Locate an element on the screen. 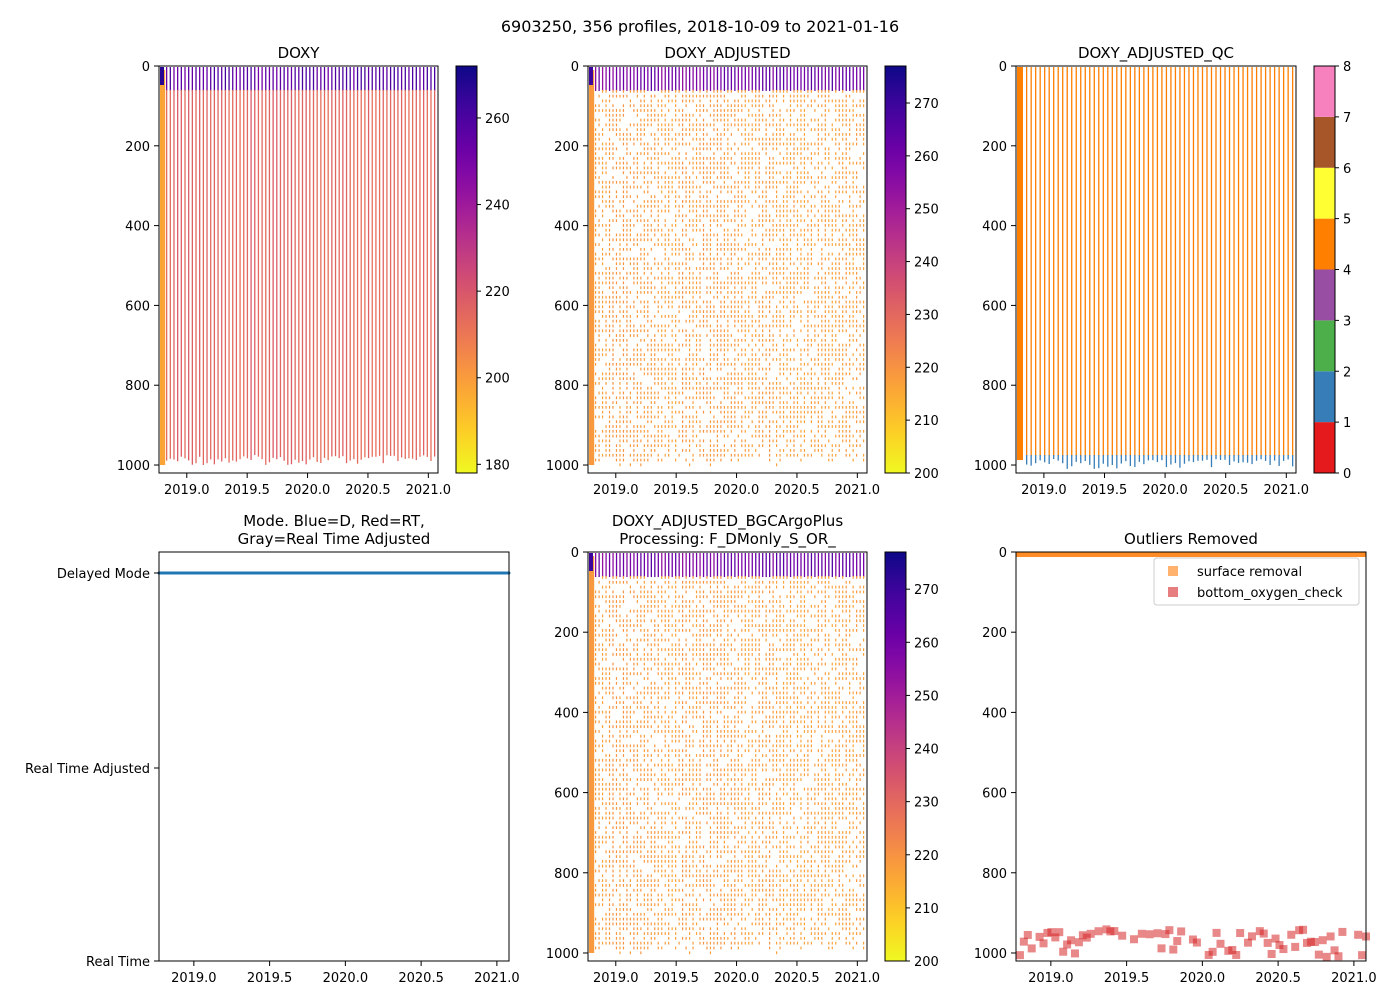  surface-segment is located at coordinates (752, 79).